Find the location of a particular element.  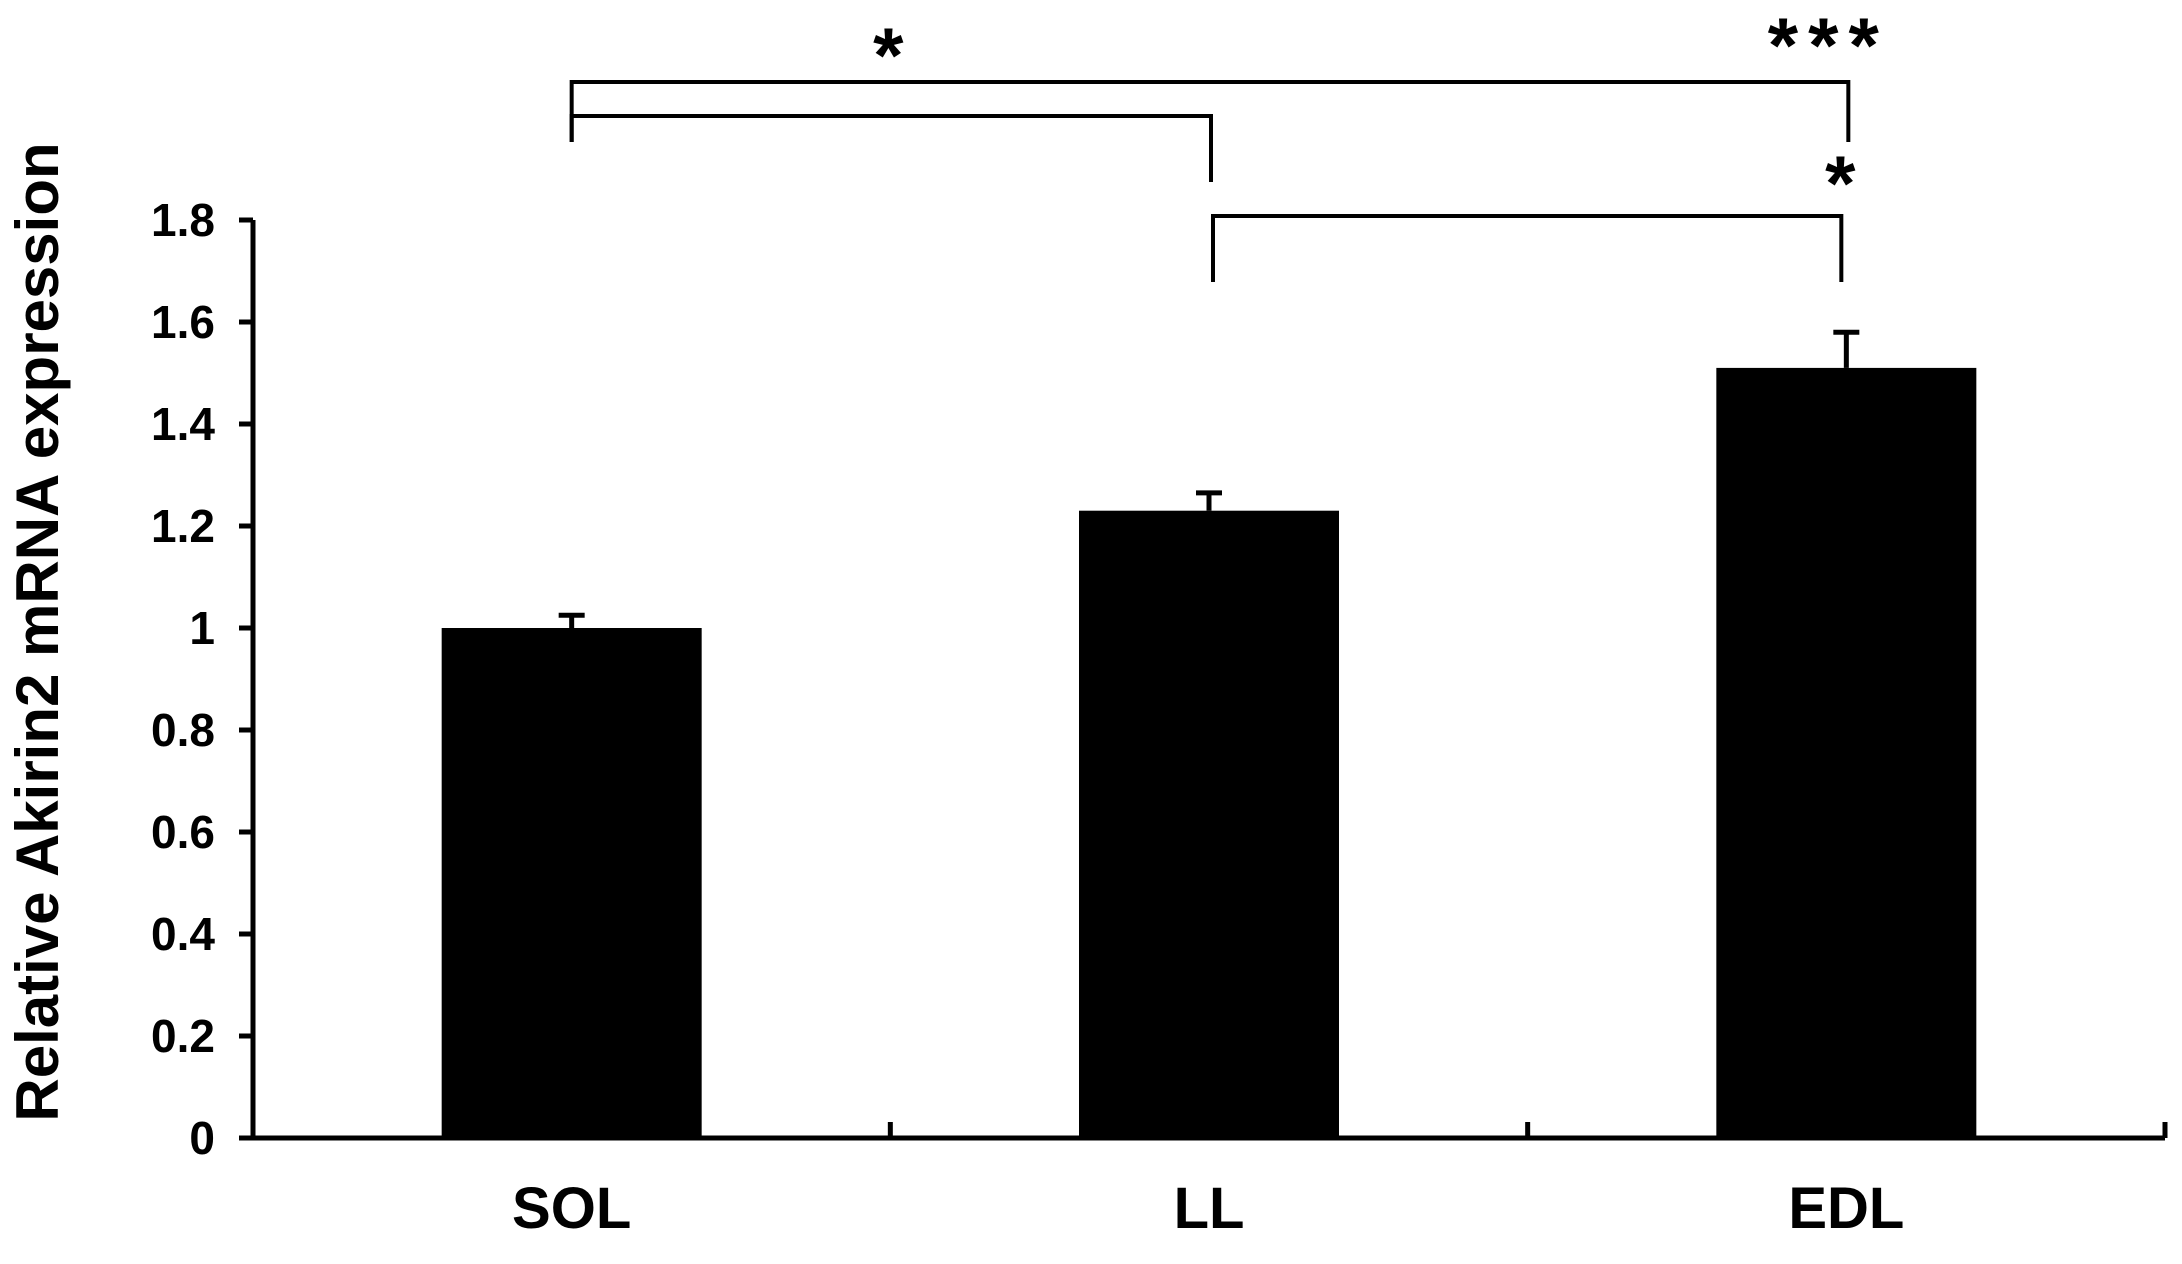

x-tick-label: LL is located at coordinates (1209, 1208).